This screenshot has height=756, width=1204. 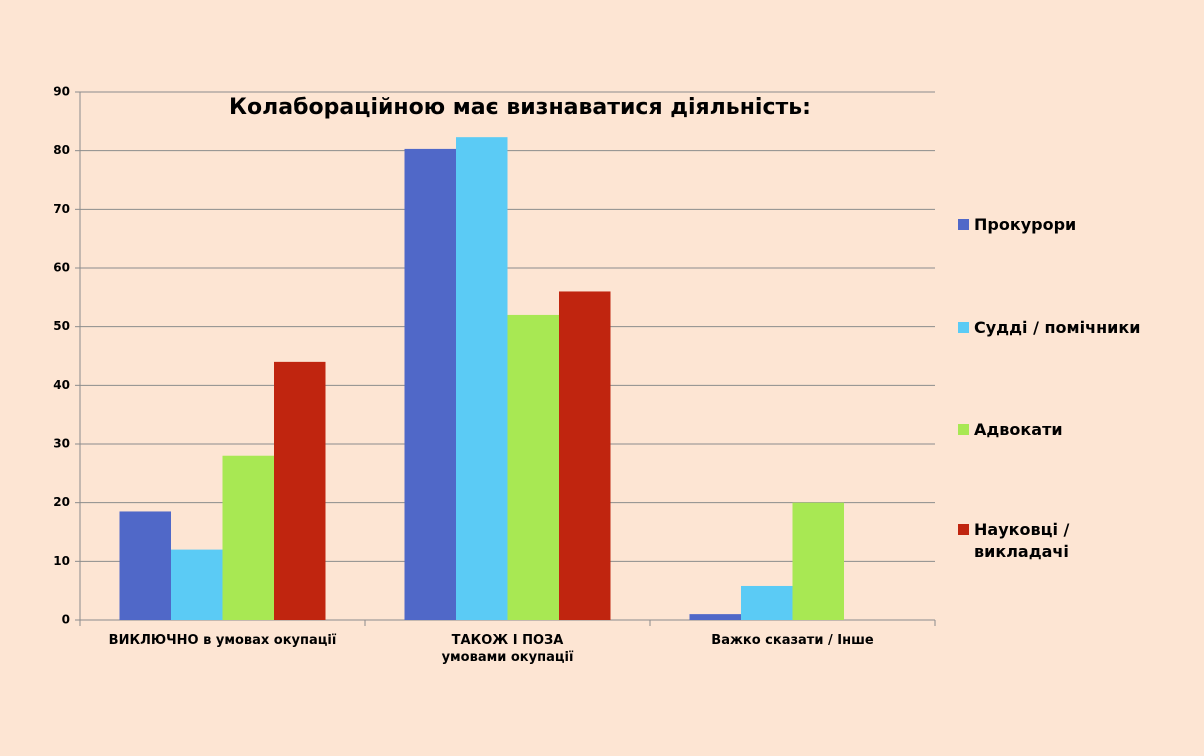 I want to click on y-tick-label: 10, so click(x=61, y=561).